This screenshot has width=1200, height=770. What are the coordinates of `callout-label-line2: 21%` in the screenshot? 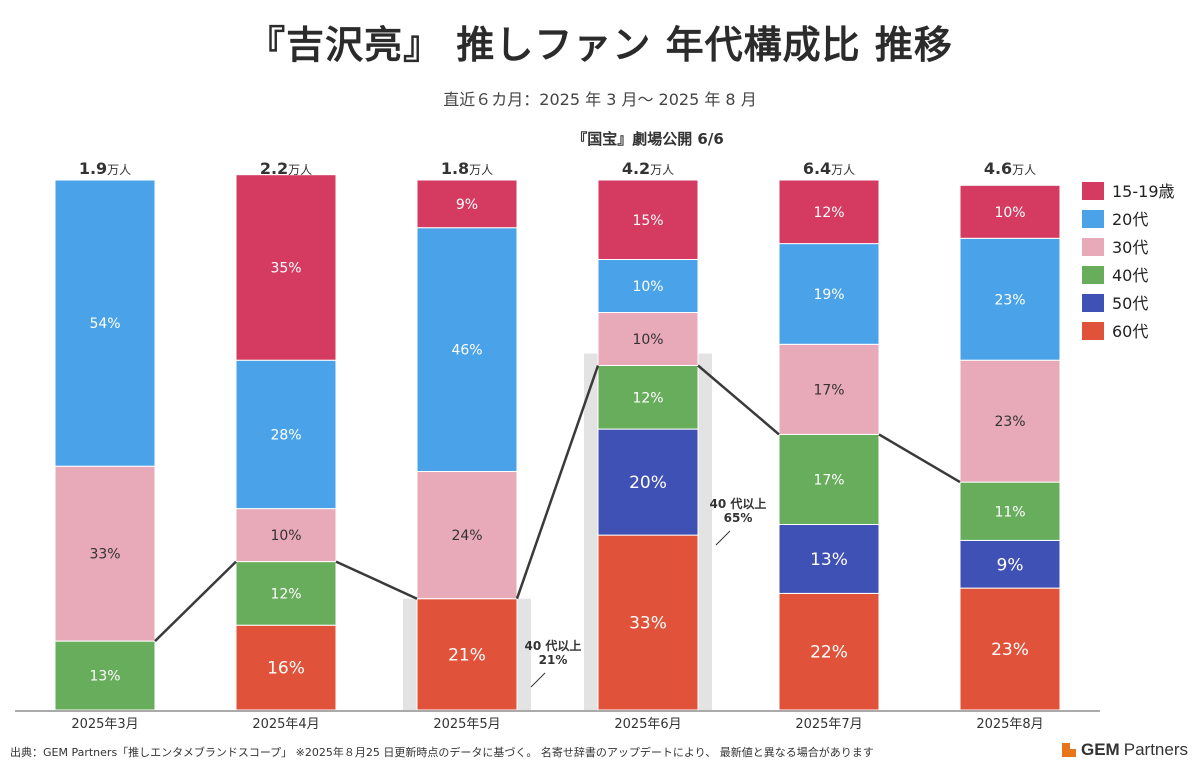 It's located at (553, 660).